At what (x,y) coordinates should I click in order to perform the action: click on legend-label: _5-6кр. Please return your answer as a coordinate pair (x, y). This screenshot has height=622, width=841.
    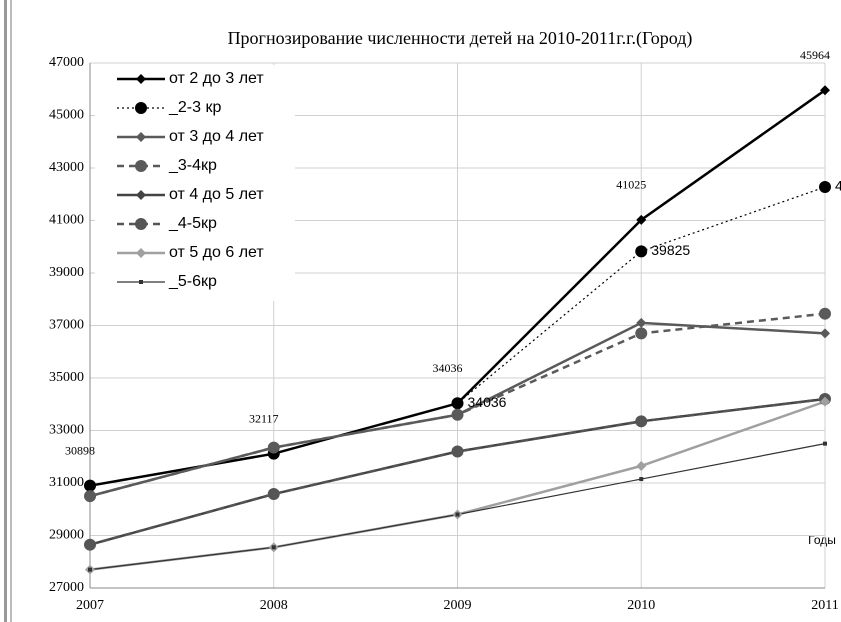
    Looking at the image, I should click on (192, 281).